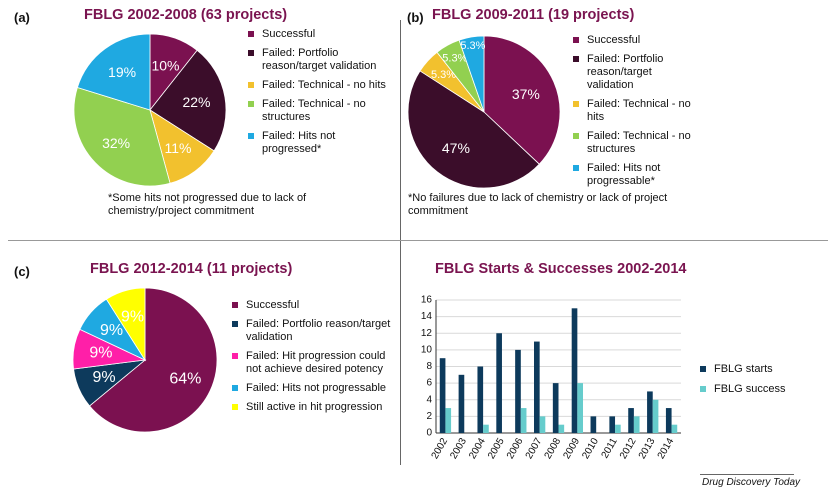 The width and height of the screenshot is (836, 496). Describe the element at coordinates (299, 142) in the screenshot. I see `legend-label: Failed: Hits not progressed*` at that location.